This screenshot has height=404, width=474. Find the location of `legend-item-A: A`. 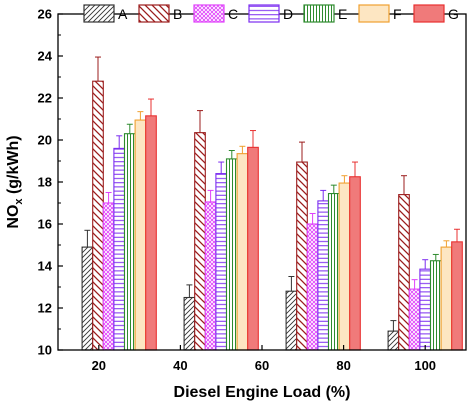

legend-item-A: A is located at coordinates (105, 13).